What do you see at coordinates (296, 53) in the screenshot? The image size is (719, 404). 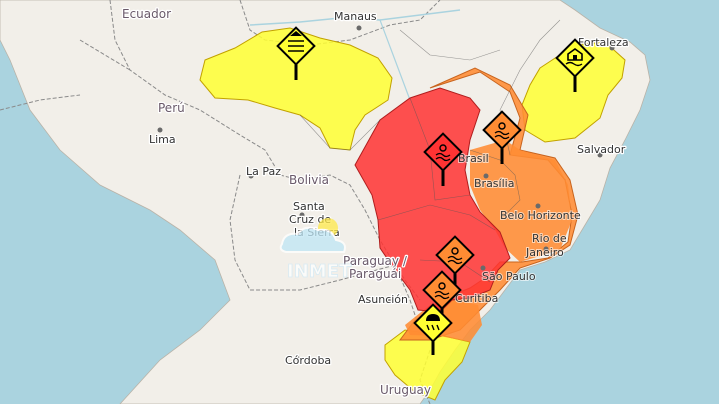 I see `wind-warning-icon` at bounding box center [296, 53].